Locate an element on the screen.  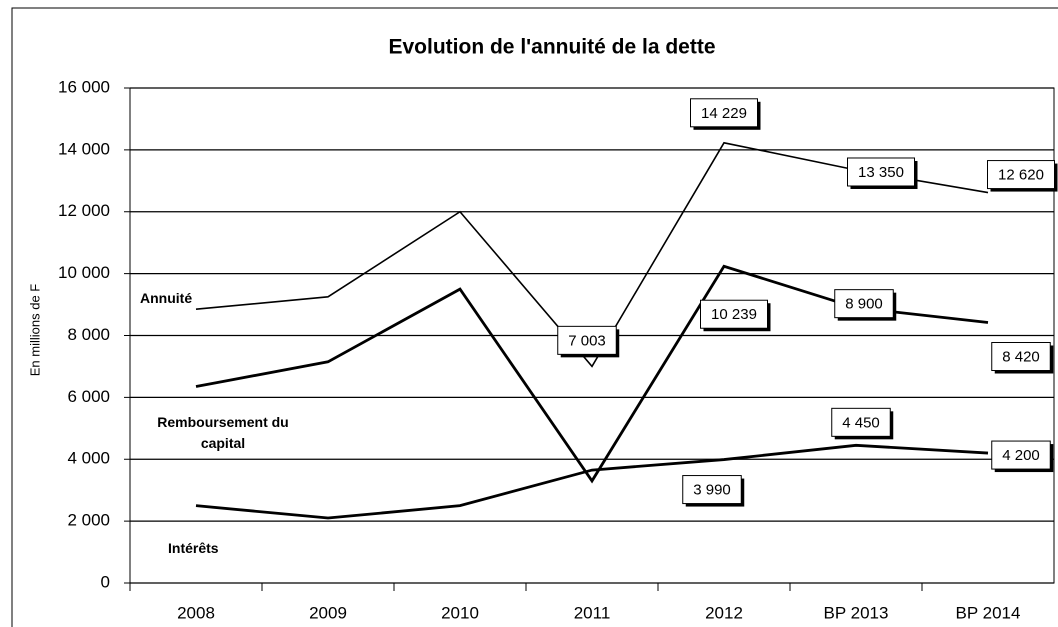
x-tick-label: 2011 is located at coordinates (592, 612).